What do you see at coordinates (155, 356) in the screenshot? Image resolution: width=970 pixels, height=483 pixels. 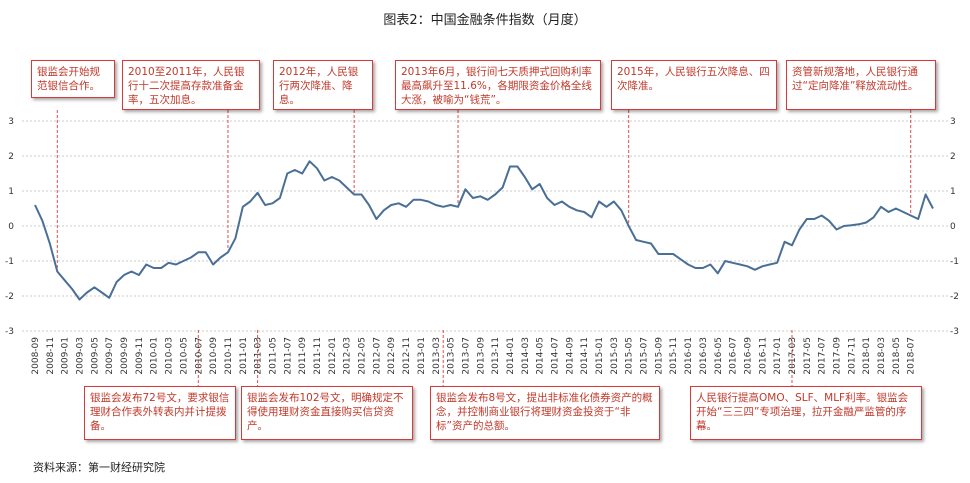 I see `x-tick-8: 2010-01` at bounding box center [155, 356].